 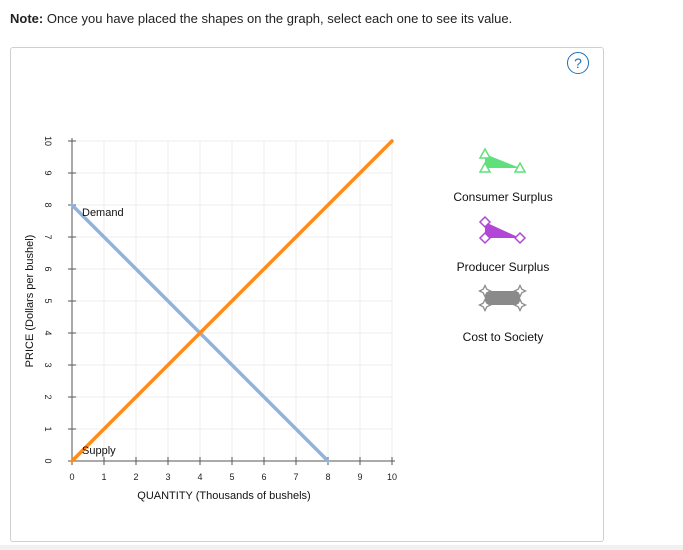 What do you see at coordinates (295, 477) in the screenshot?
I see `x-tick-label: 7` at bounding box center [295, 477].